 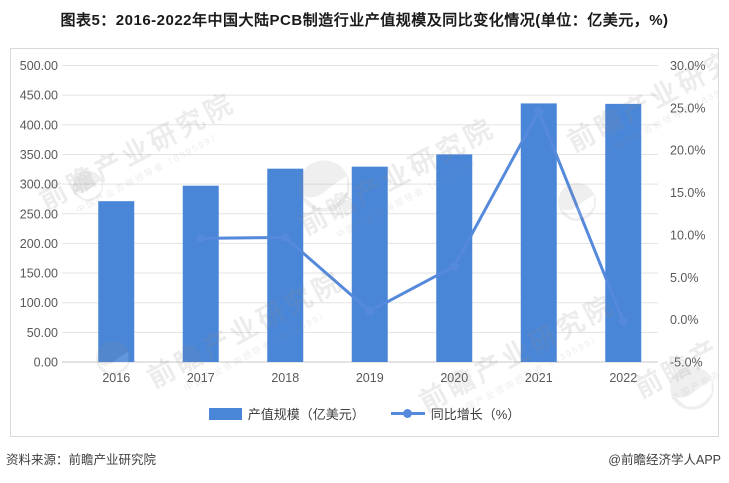 What do you see at coordinates (407, 413) in the screenshot?
I see `line-series-swatch-icon` at bounding box center [407, 413].